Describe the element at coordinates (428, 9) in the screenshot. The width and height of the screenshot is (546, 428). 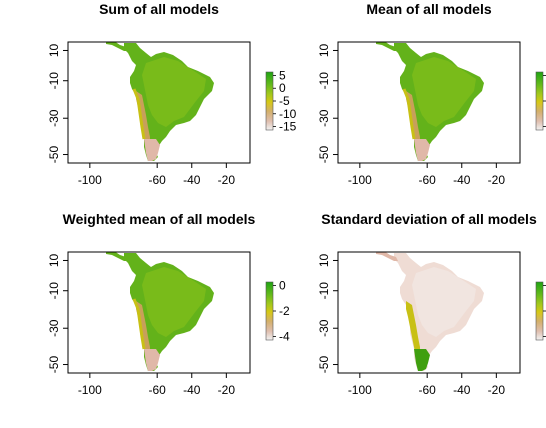
I see `panel-title: Mean of all models` at that location.